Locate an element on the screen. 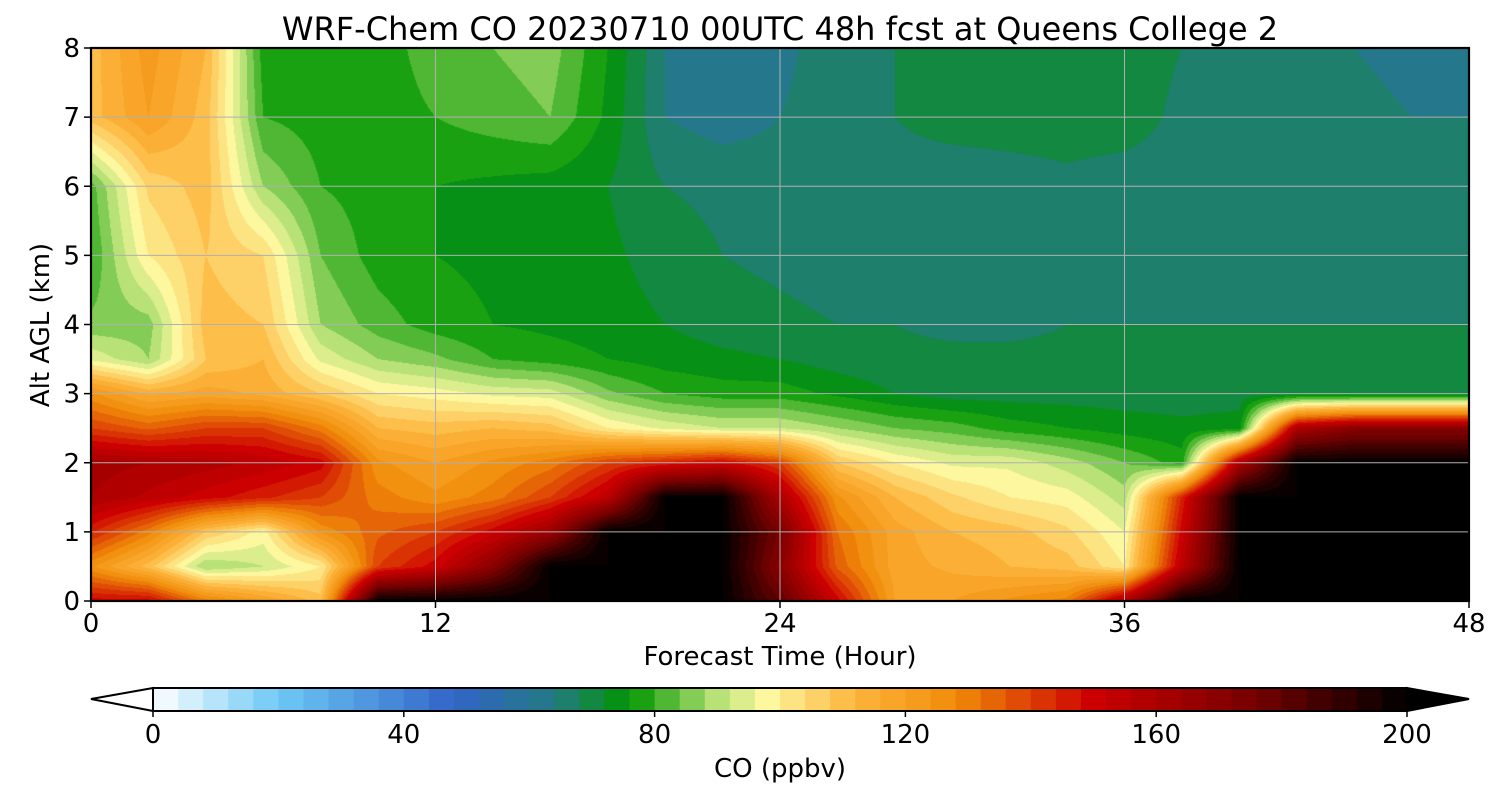  colorbar: 0 40 80 120 160 200 CO (ppbv) is located at coordinates (780, 735).